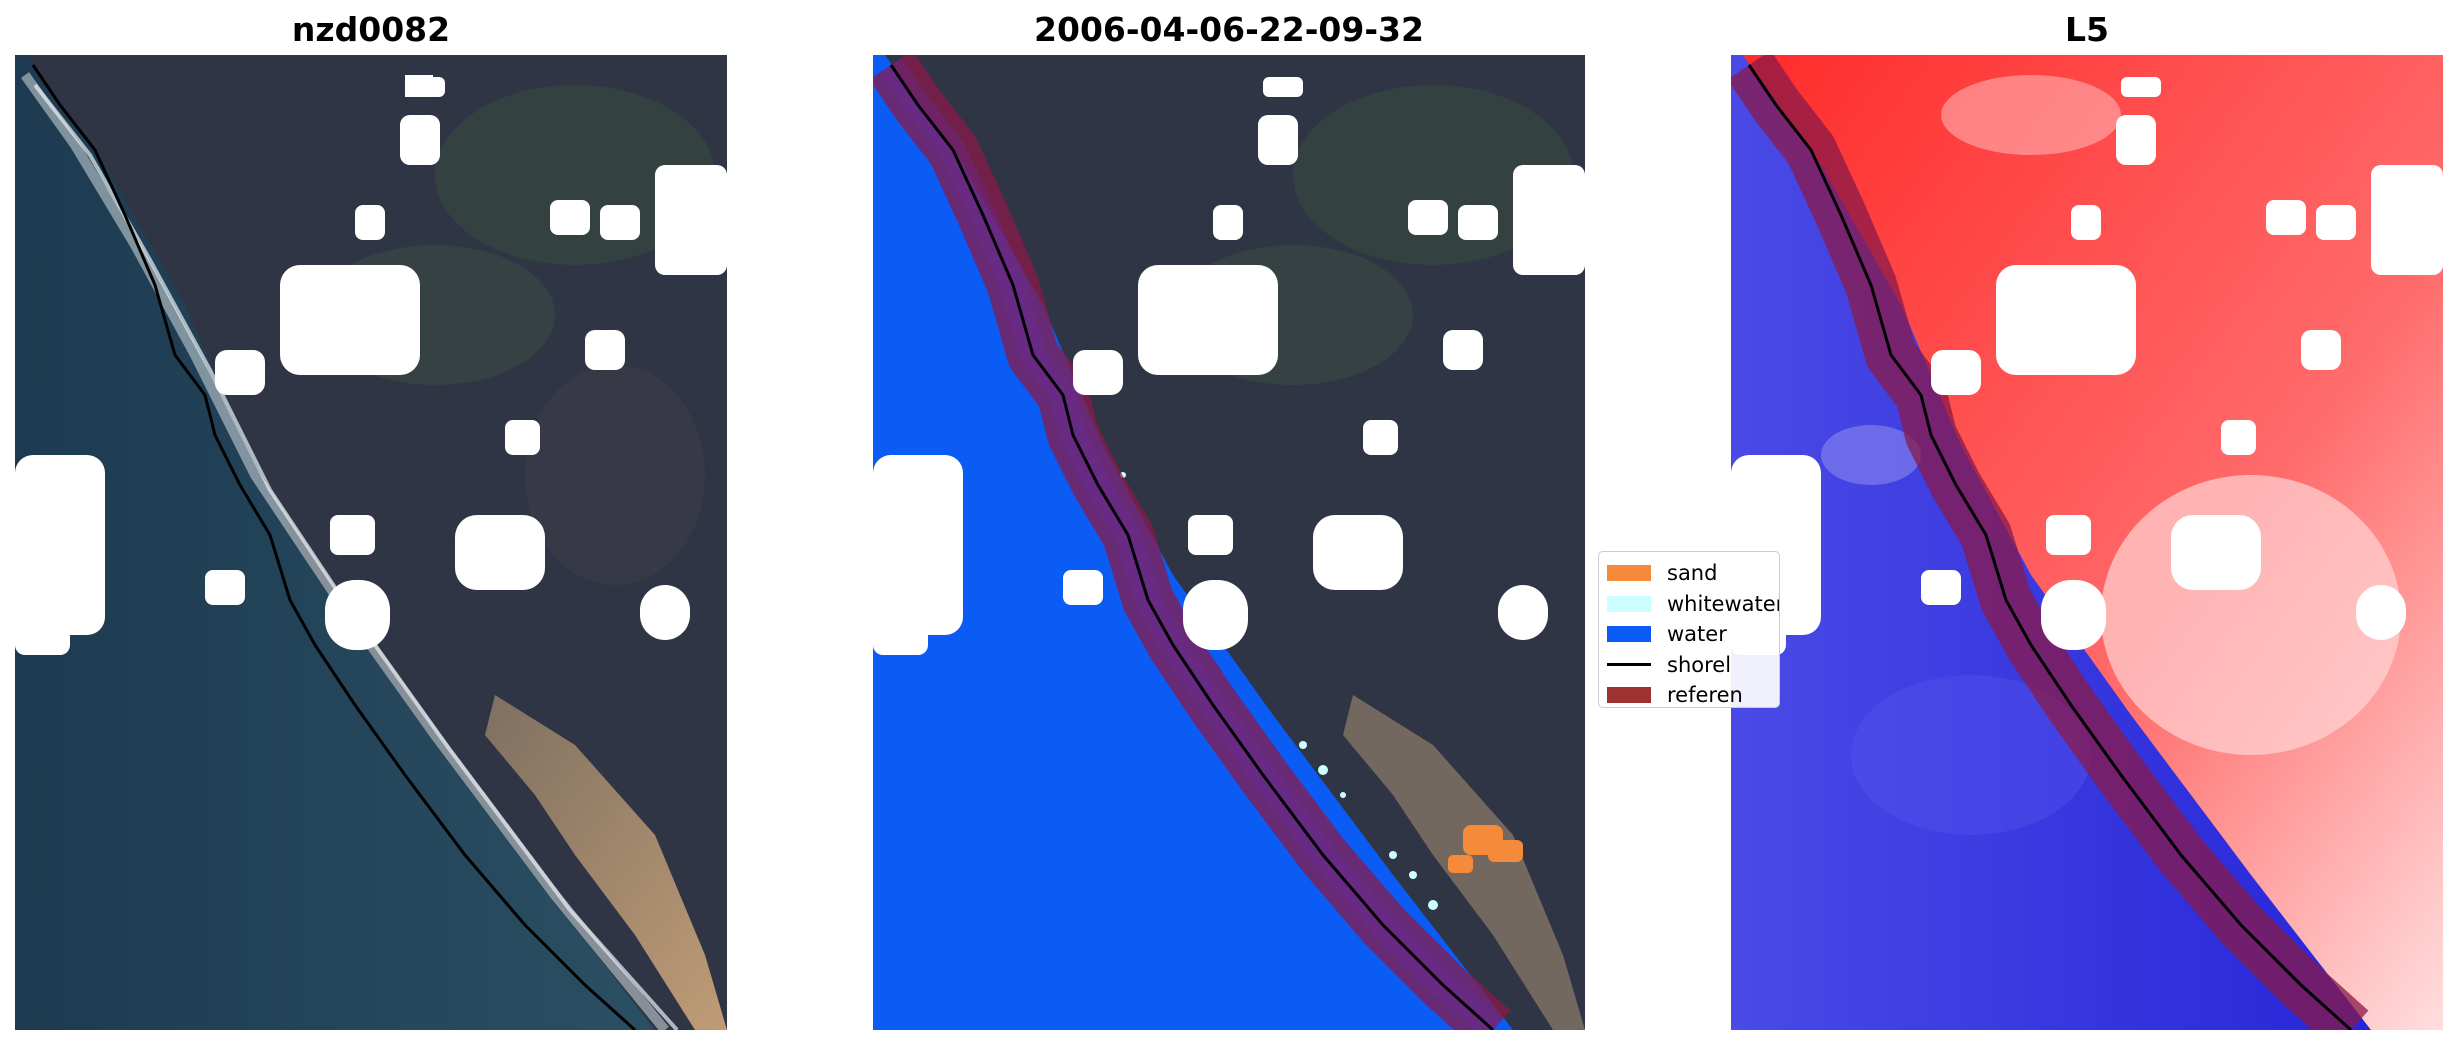 Image resolution: width=2460 pixels, height=1045 pixels. I want to click on water-swatch, so click(1629, 634).